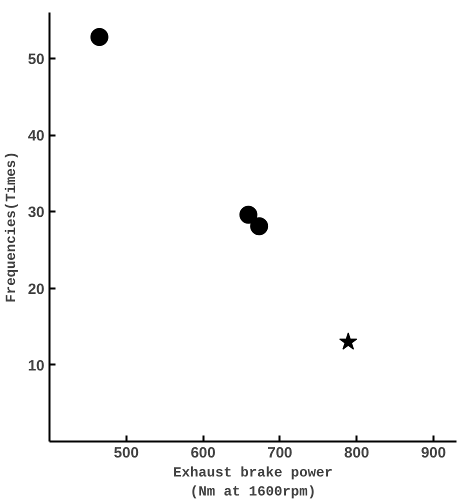 The width and height of the screenshot is (476, 503). Describe the element at coordinates (279, 453) in the screenshot. I see `x-tick-label: 700` at that location.